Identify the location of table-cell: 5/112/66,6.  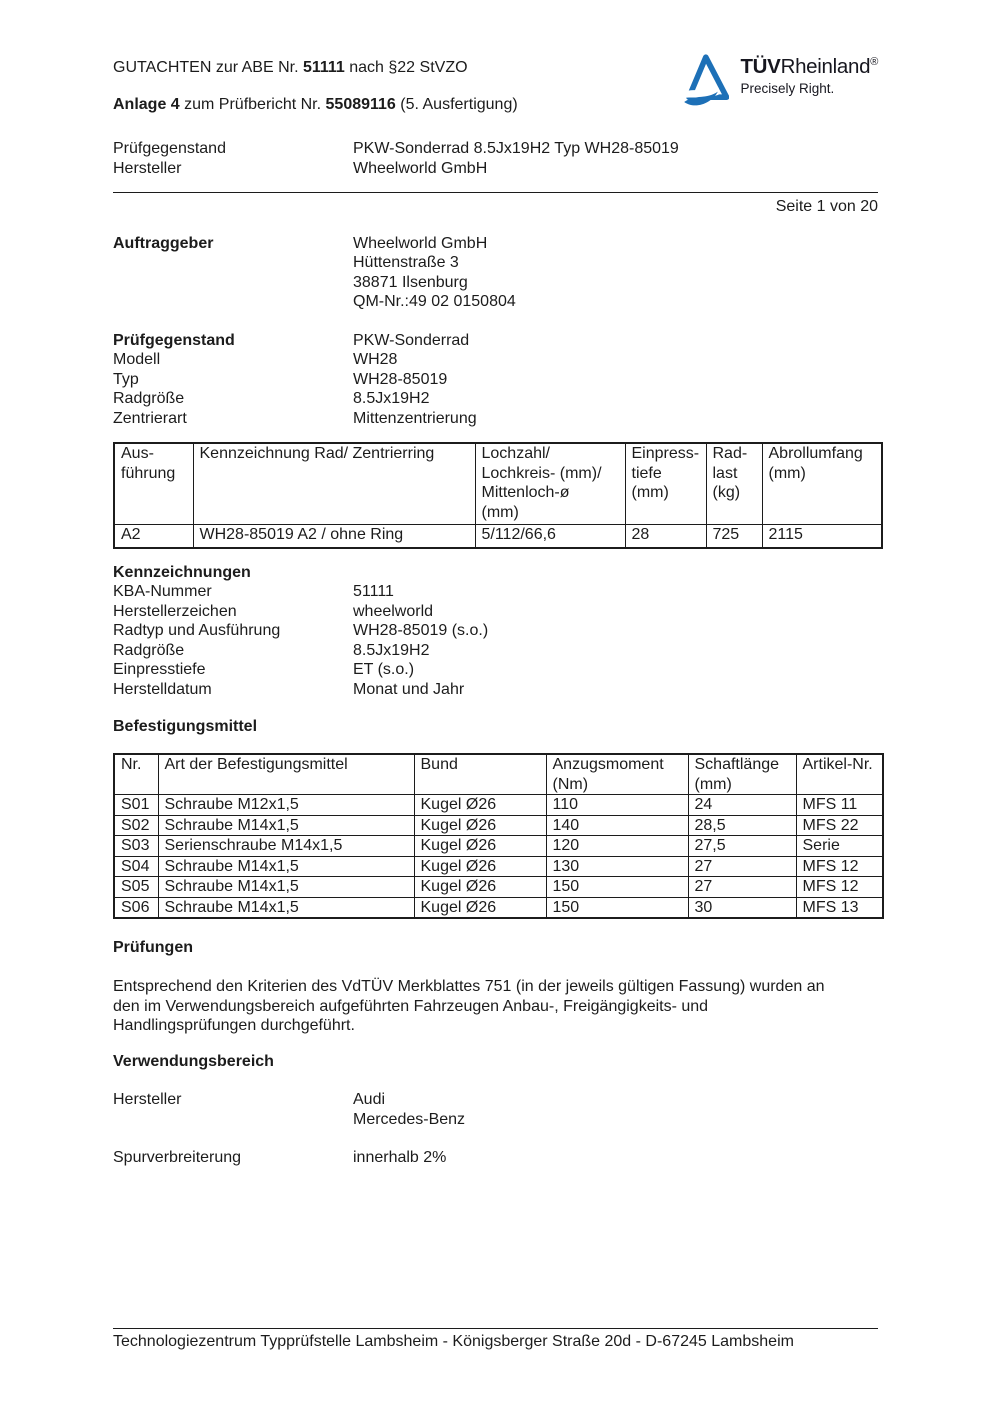
(550, 536).